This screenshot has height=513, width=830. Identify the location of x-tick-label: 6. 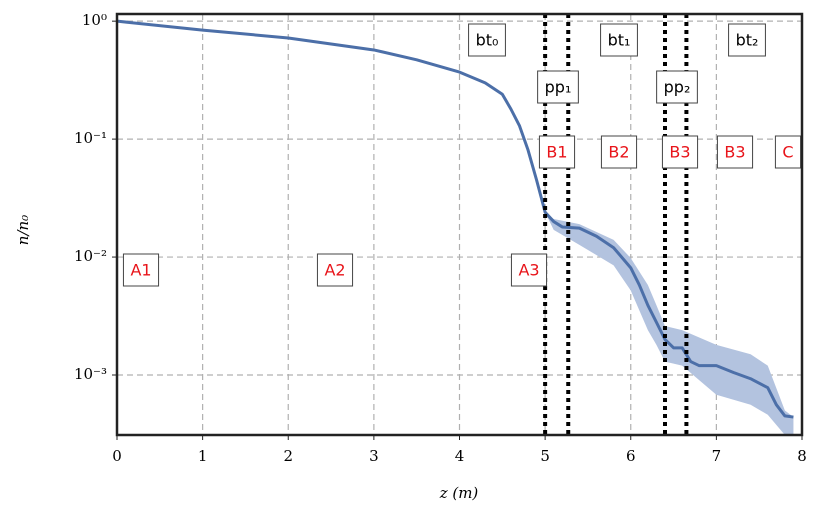
(631, 456).